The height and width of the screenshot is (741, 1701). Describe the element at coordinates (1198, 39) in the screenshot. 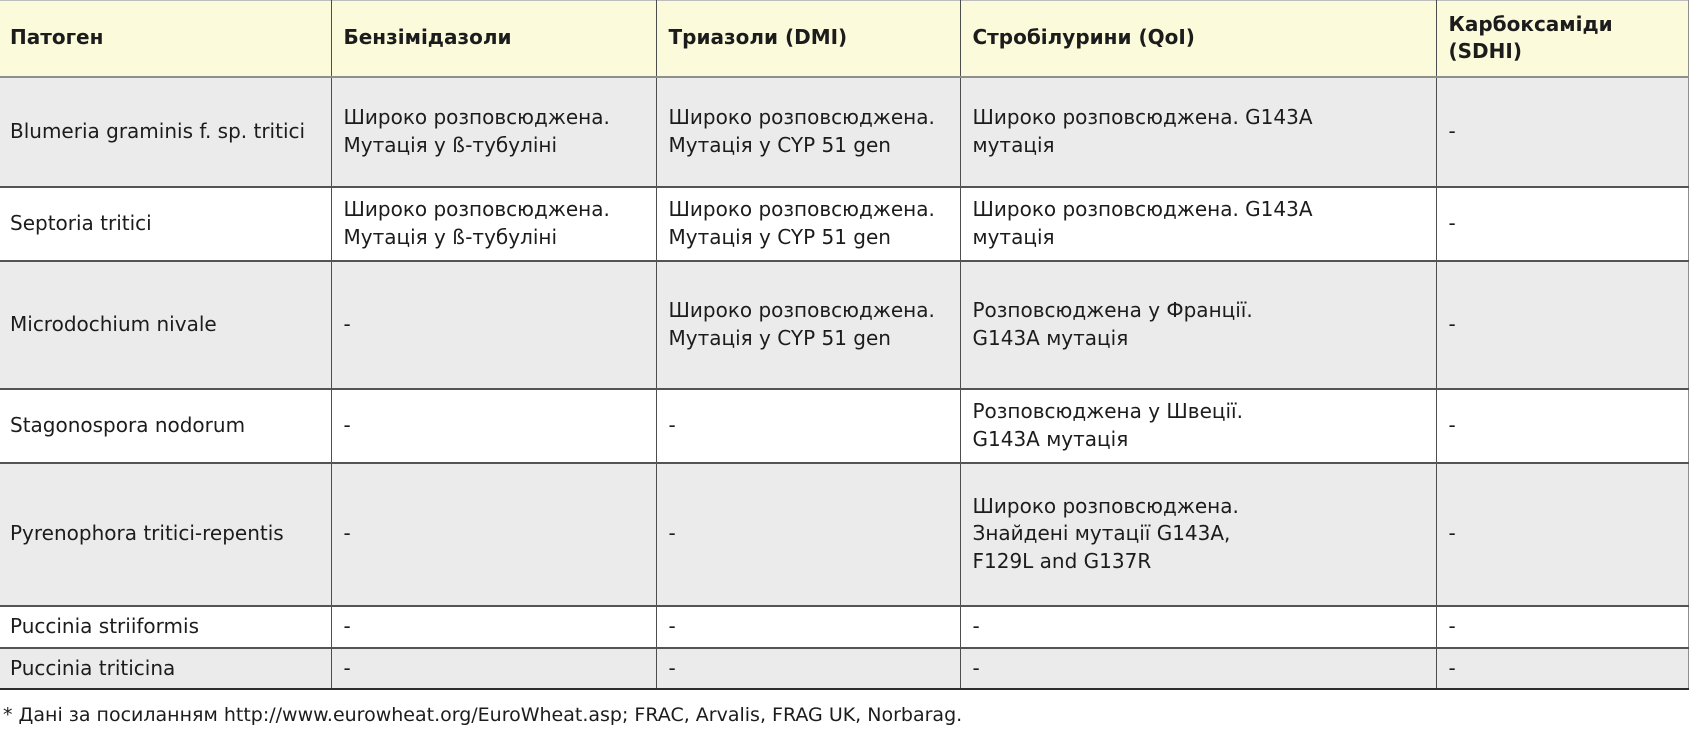

I see `col-header-strobilurins: Стробілурини (QoI)` at that location.